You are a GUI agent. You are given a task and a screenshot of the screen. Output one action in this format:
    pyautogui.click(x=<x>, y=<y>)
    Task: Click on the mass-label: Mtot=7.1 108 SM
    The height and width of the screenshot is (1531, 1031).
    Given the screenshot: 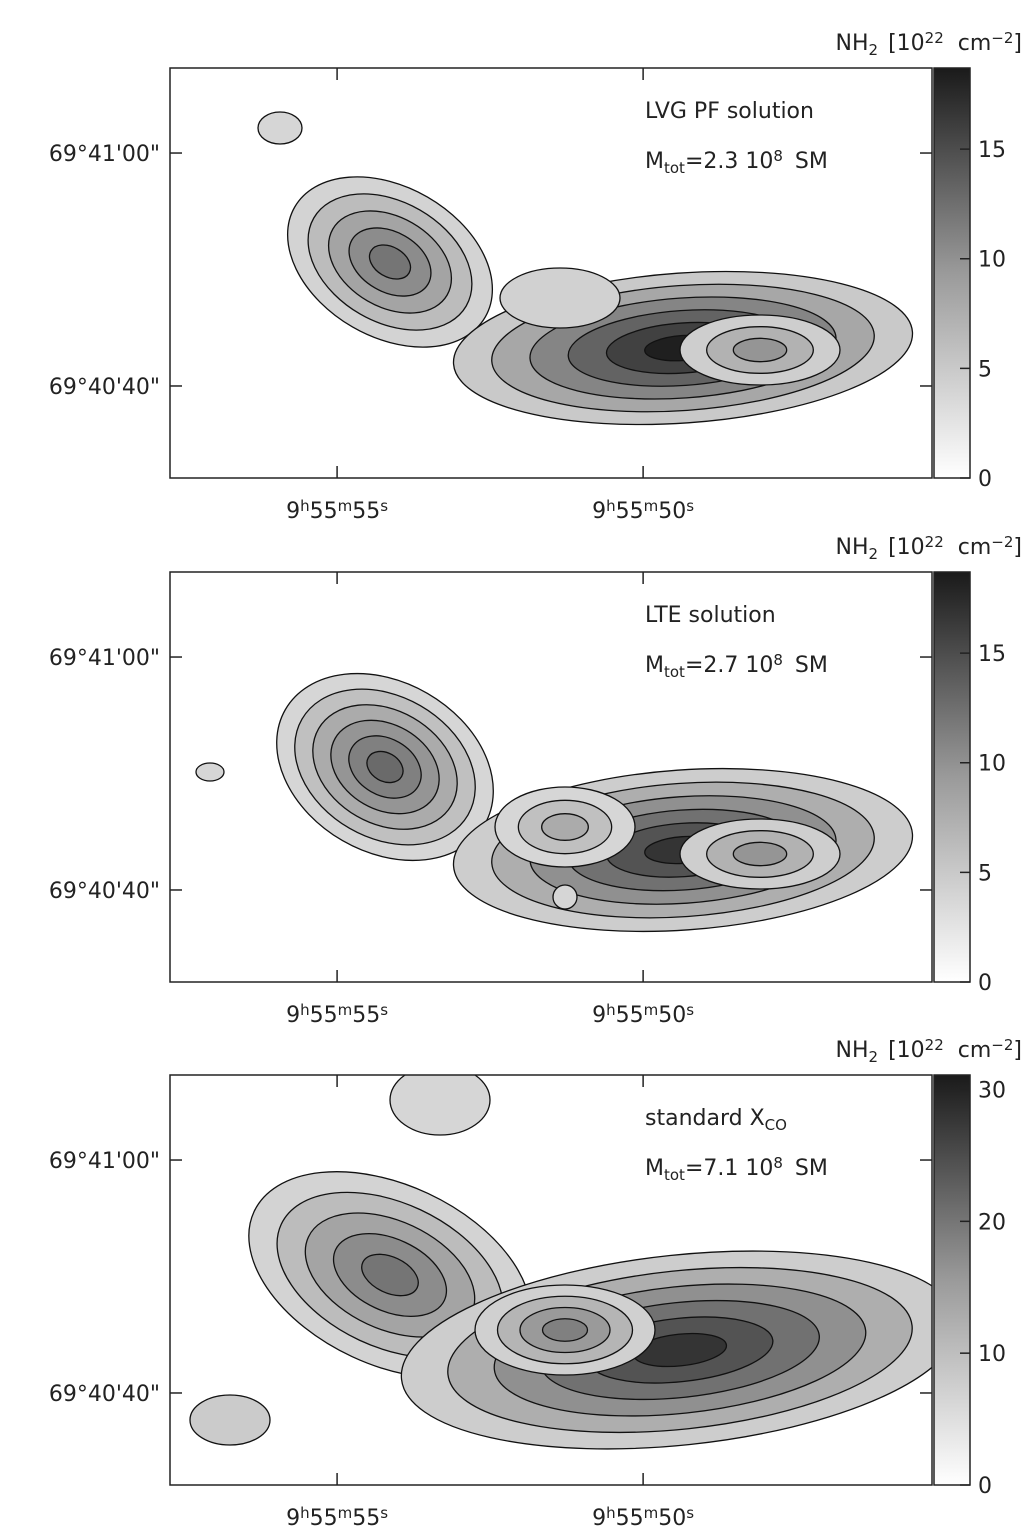 What is the action you would take?
    pyautogui.click(x=736, y=1168)
    